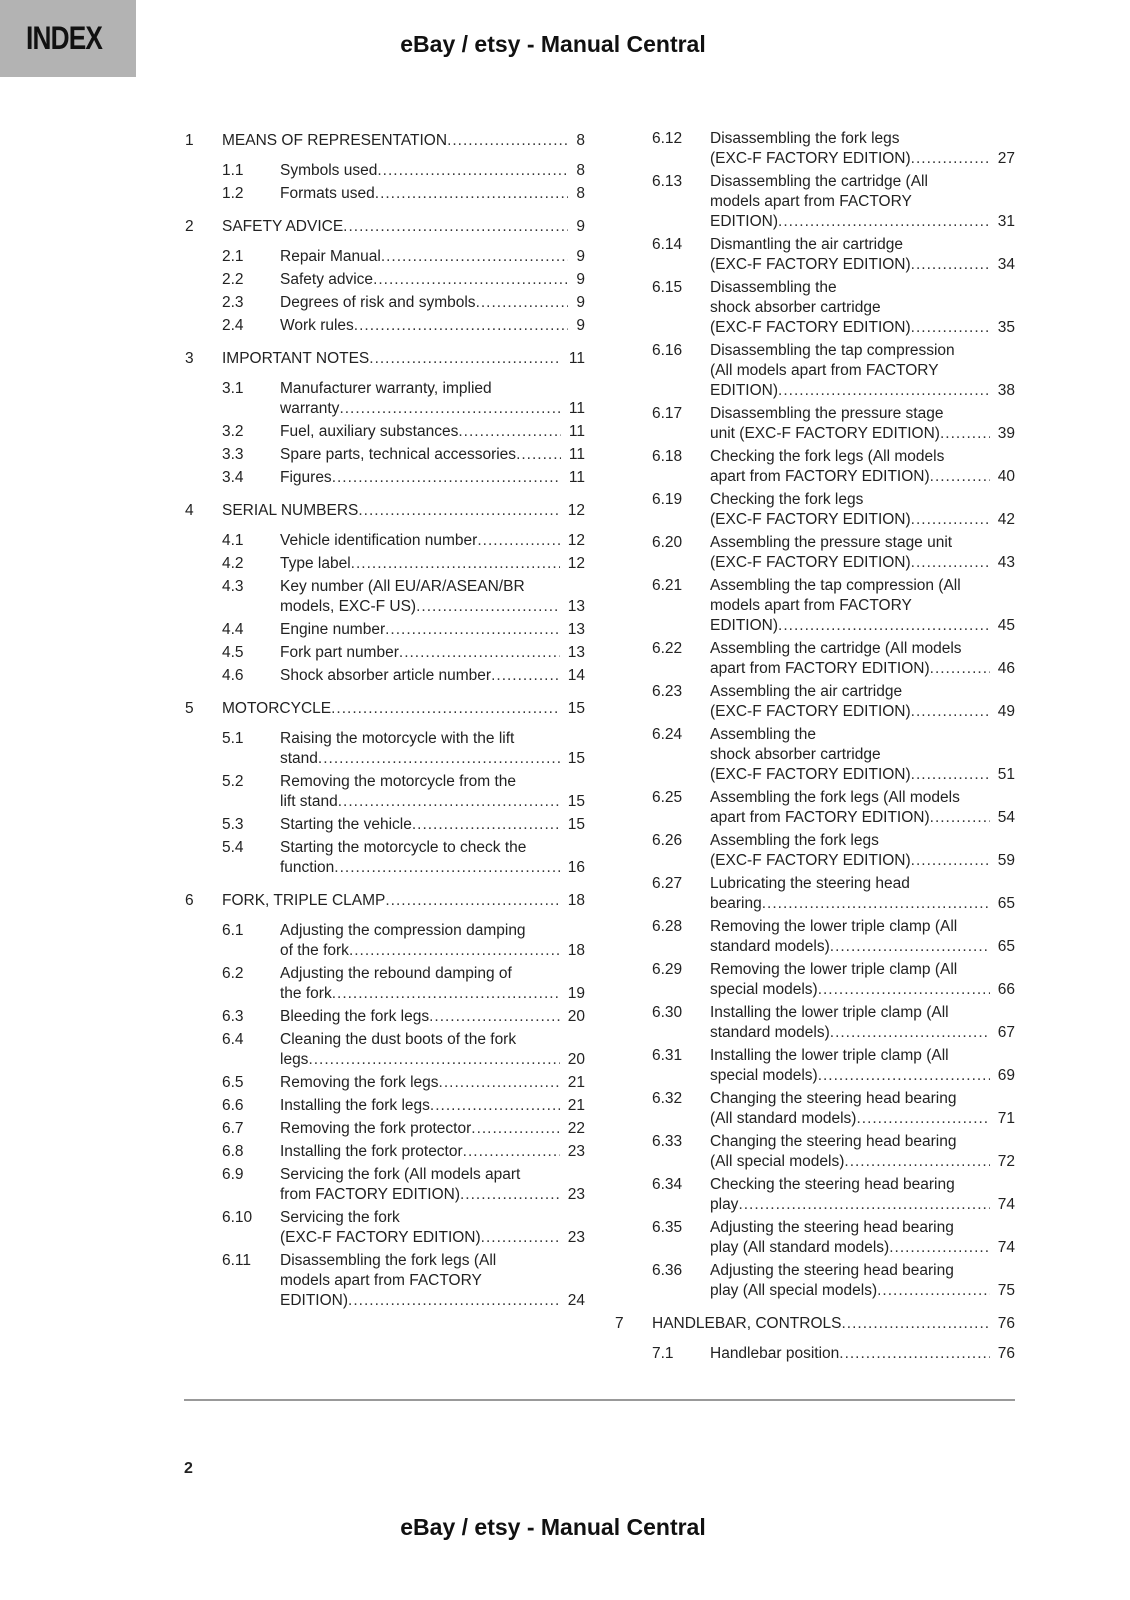 This screenshot has height=1600, width=1130. Describe the element at coordinates (820, 668) in the screenshot. I see `toc-entry-title: apart from FACTORY EDITION)` at that location.